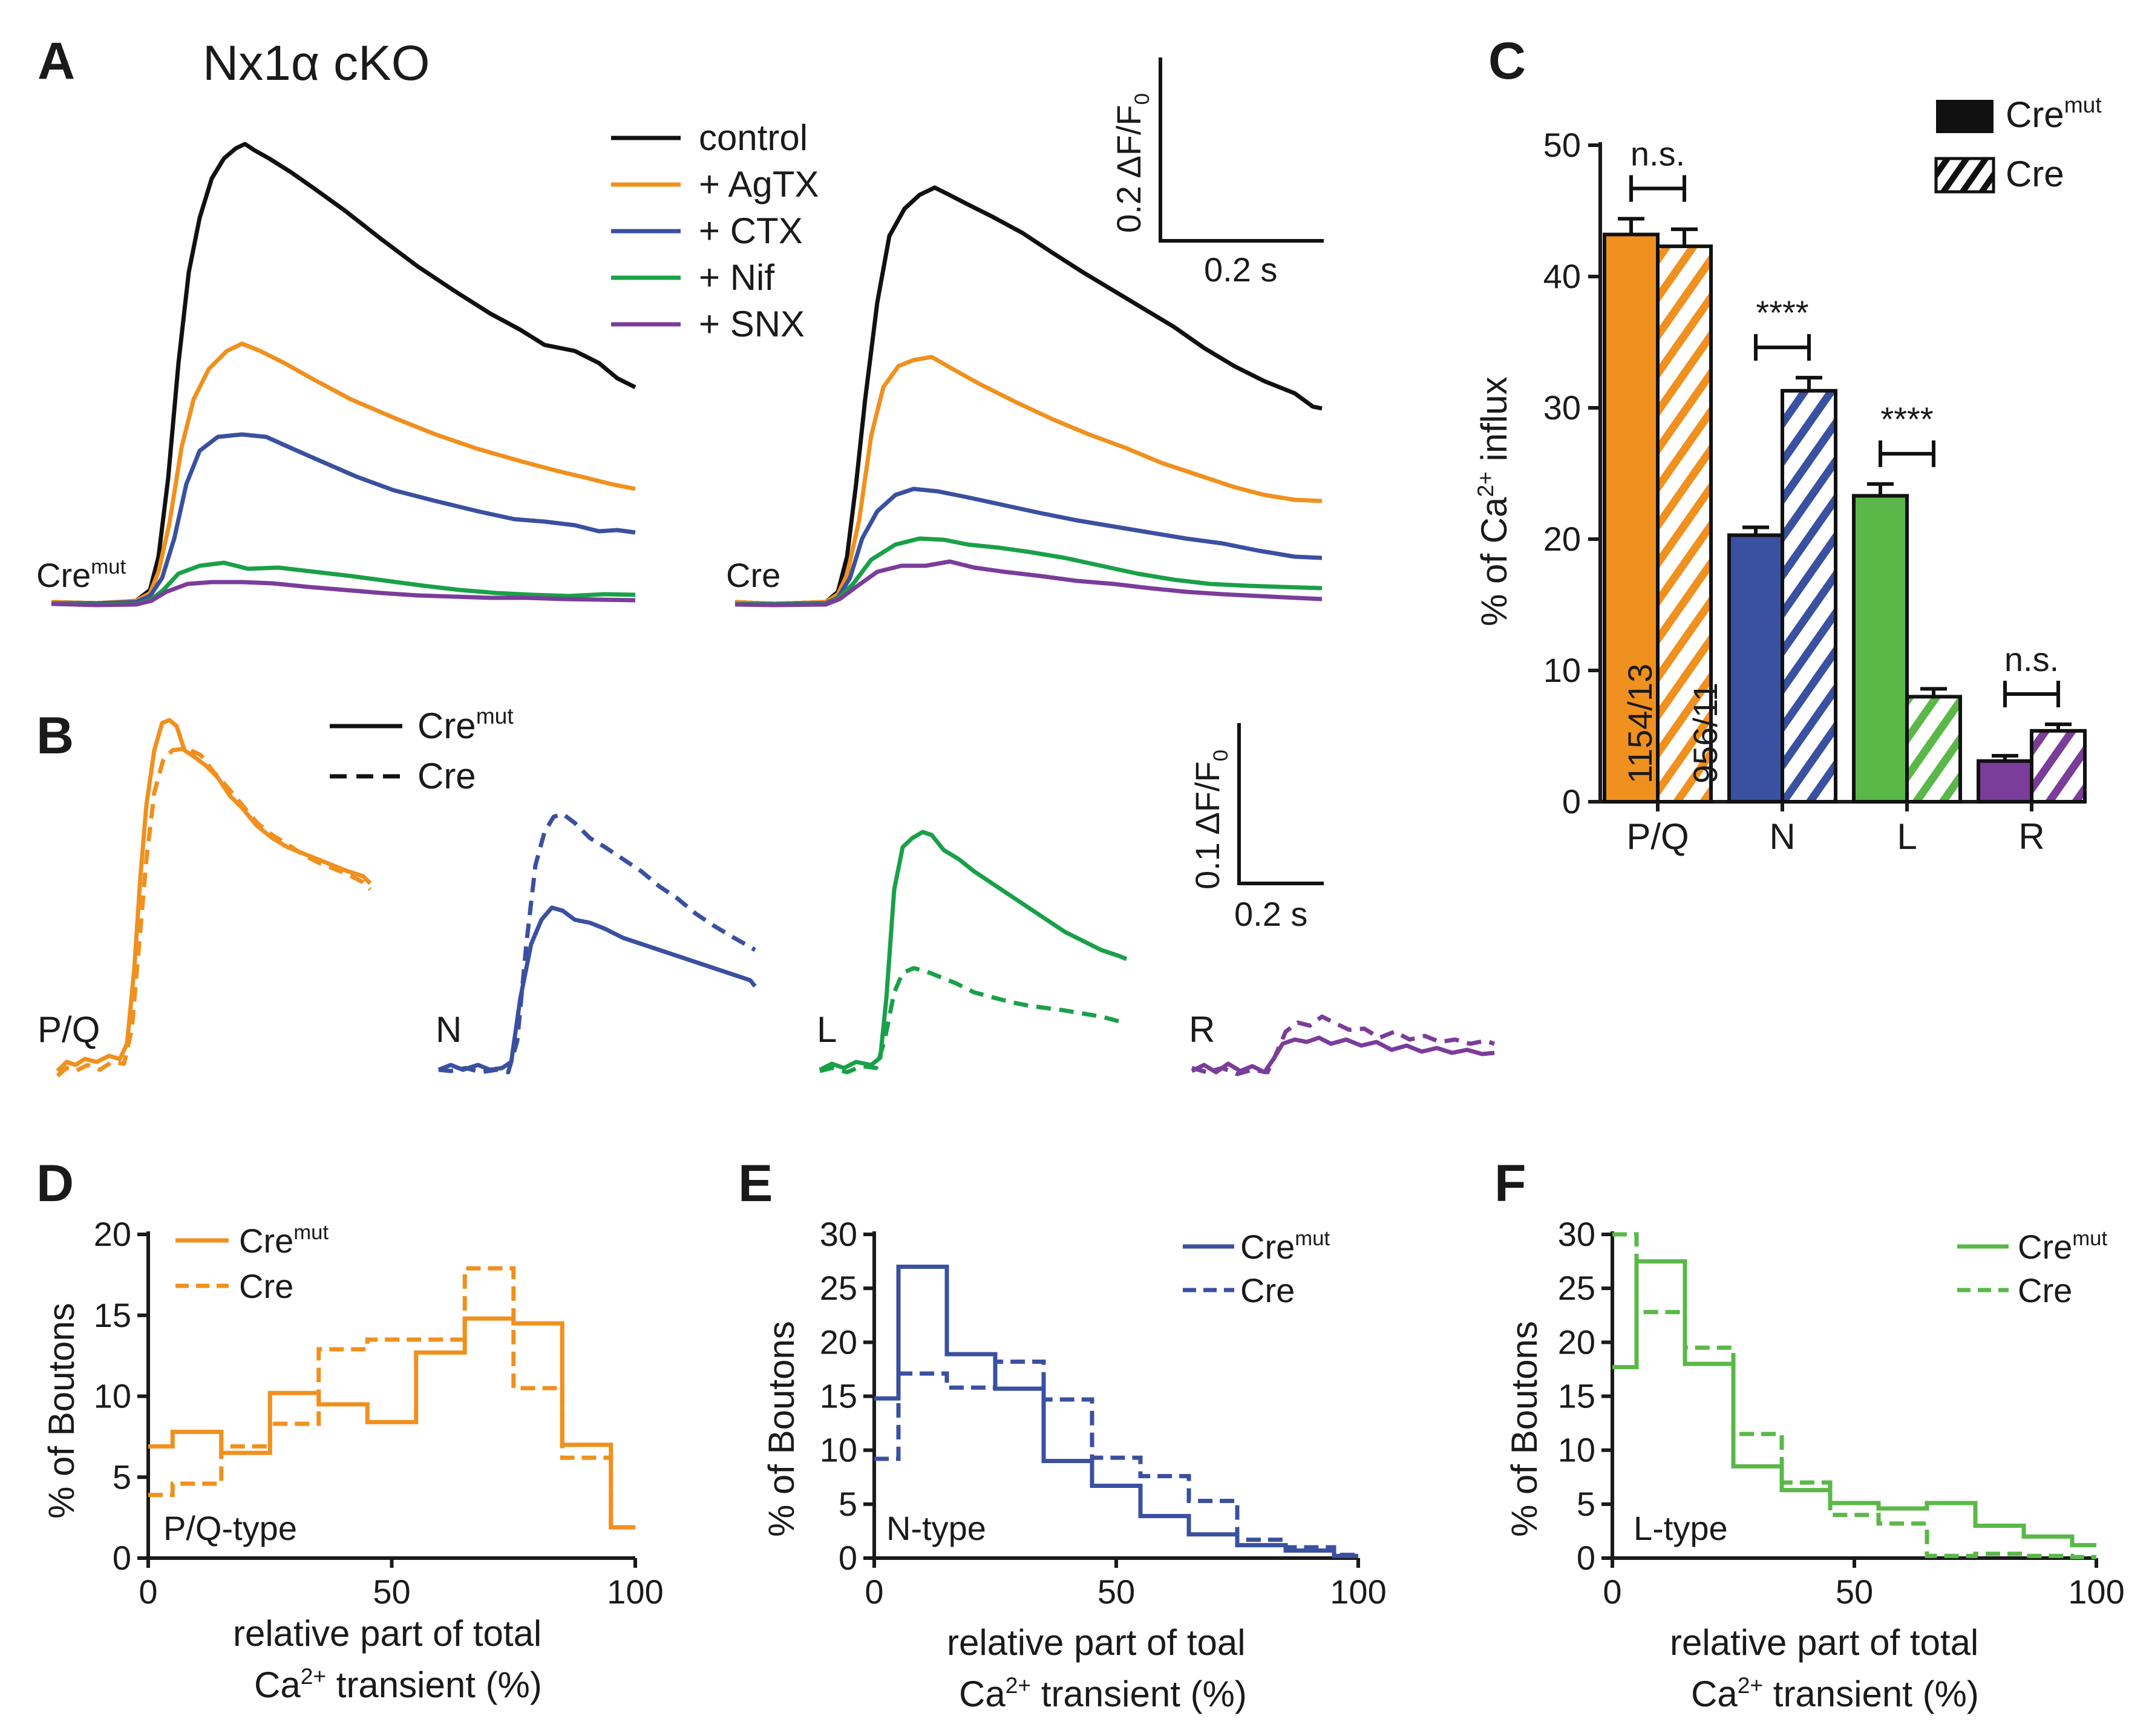 This screenshot has height=1736, width=2149. I want to click on panel-b: B Cremut Cre 0.1 ΔF/F0 0.2 s P/Q N L R, so click(766, 891).